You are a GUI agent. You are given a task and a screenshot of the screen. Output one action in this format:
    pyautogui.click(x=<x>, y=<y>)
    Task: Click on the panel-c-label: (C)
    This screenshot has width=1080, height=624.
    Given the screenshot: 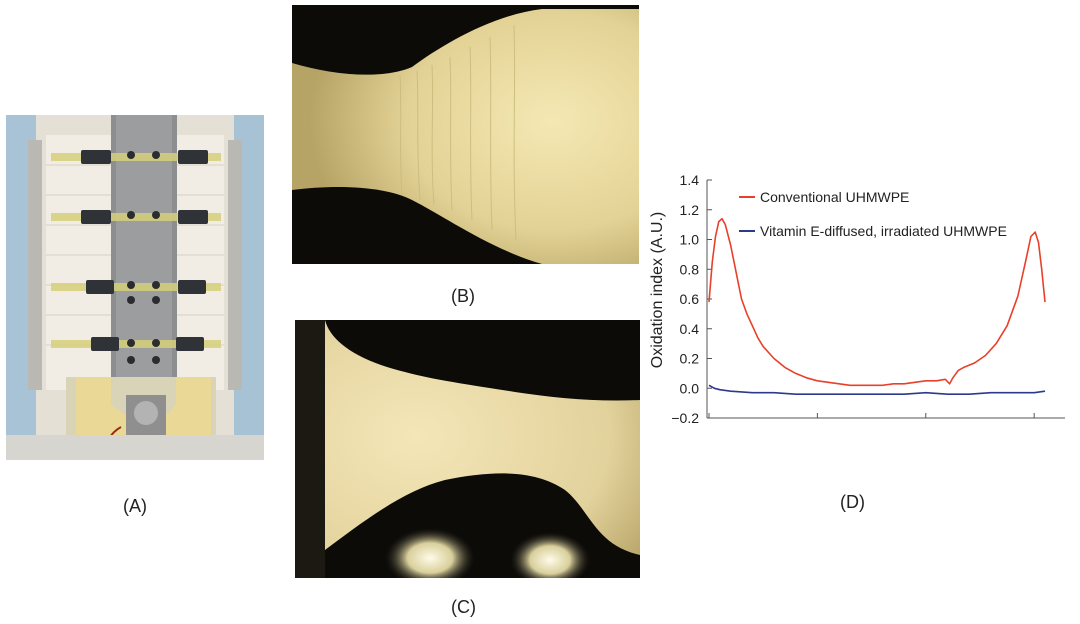 What is the action you would take?
    pyautogui.click(x=463, y=607)
    